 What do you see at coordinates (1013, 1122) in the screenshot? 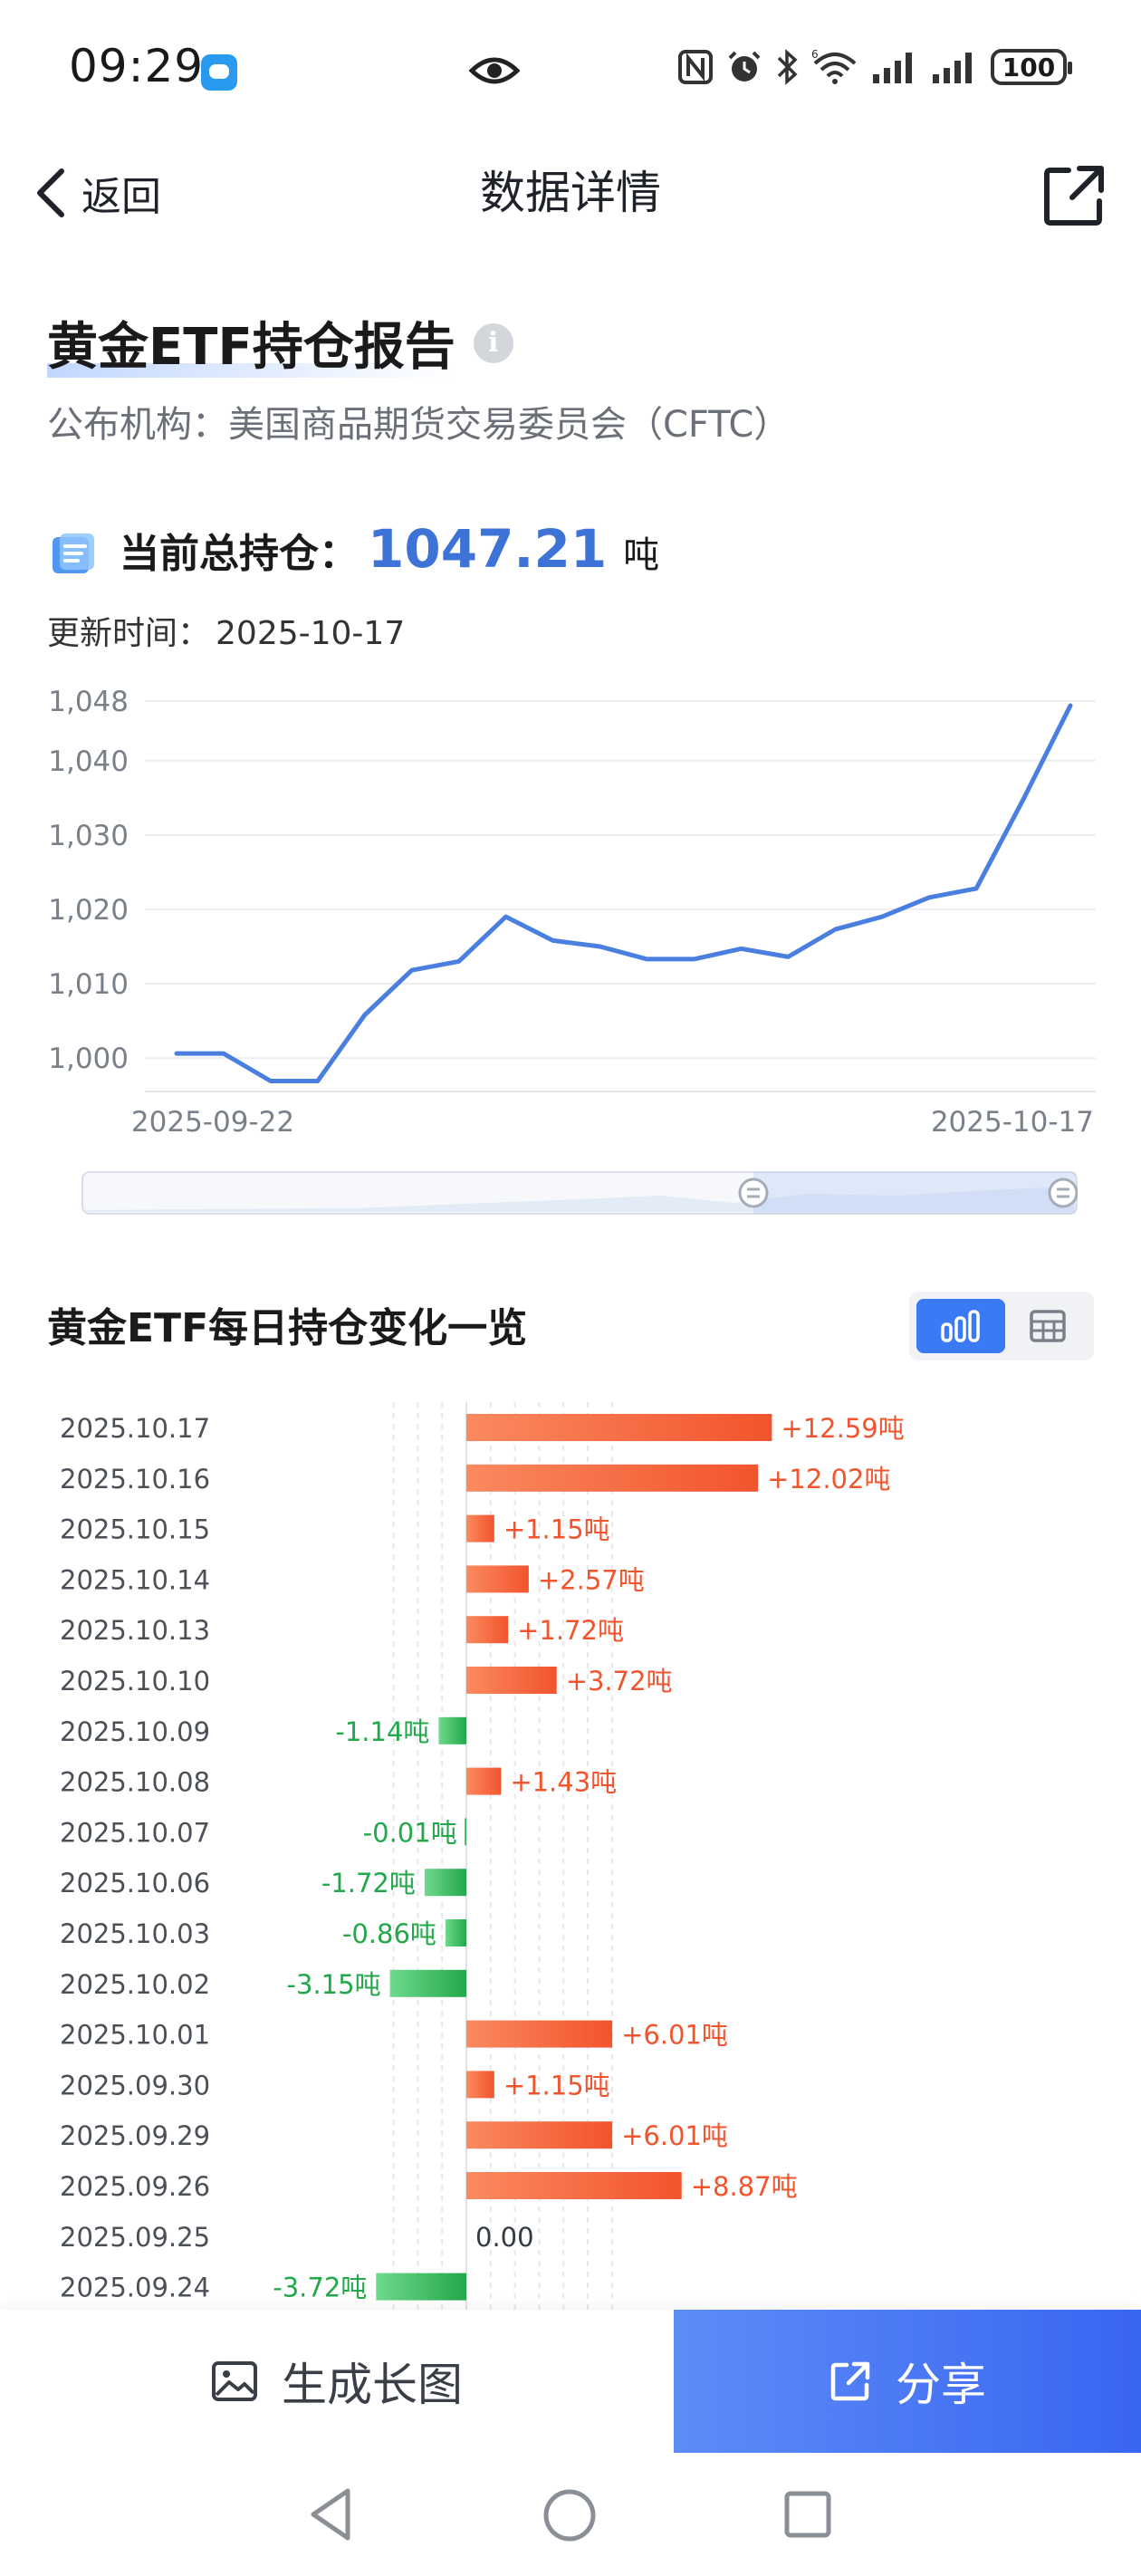
I see `x-tick-label: 2025-10-17` at bounding box center [1013, 1122].